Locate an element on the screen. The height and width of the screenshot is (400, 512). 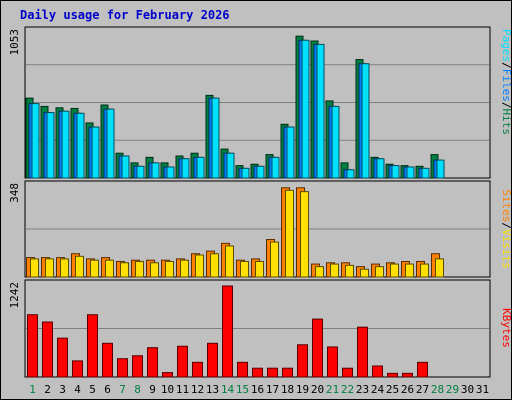
y-max-label: 1242 is located at coordinates (14, 295).